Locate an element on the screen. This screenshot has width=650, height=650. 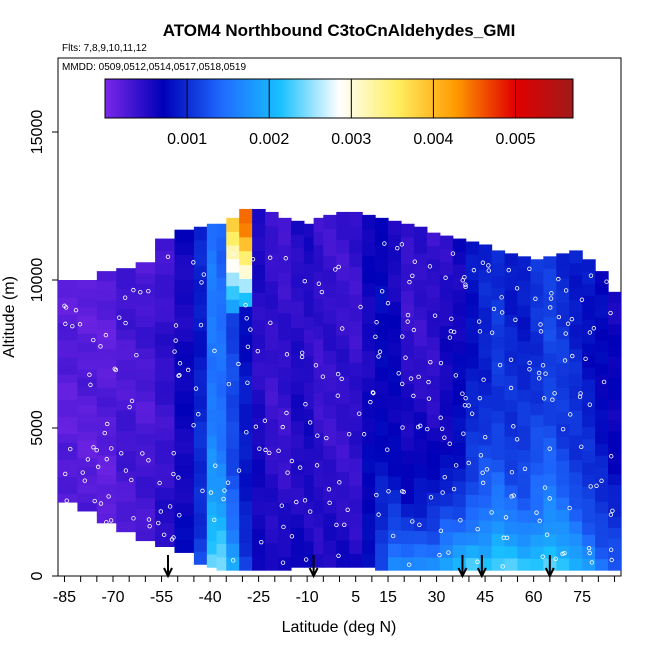
x-tick-label: 75 is located at coordinates (582, 597).